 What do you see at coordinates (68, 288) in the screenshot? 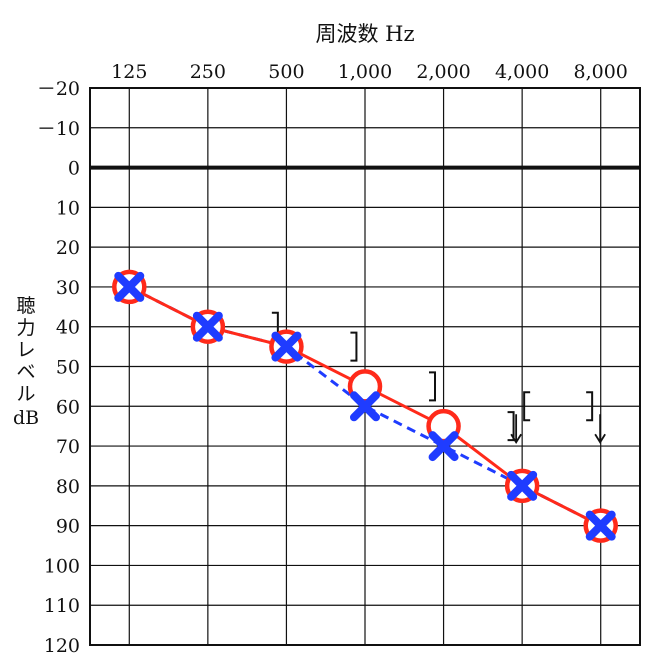
I see `y-tick-label: 30` at bounding box center [68, 288].